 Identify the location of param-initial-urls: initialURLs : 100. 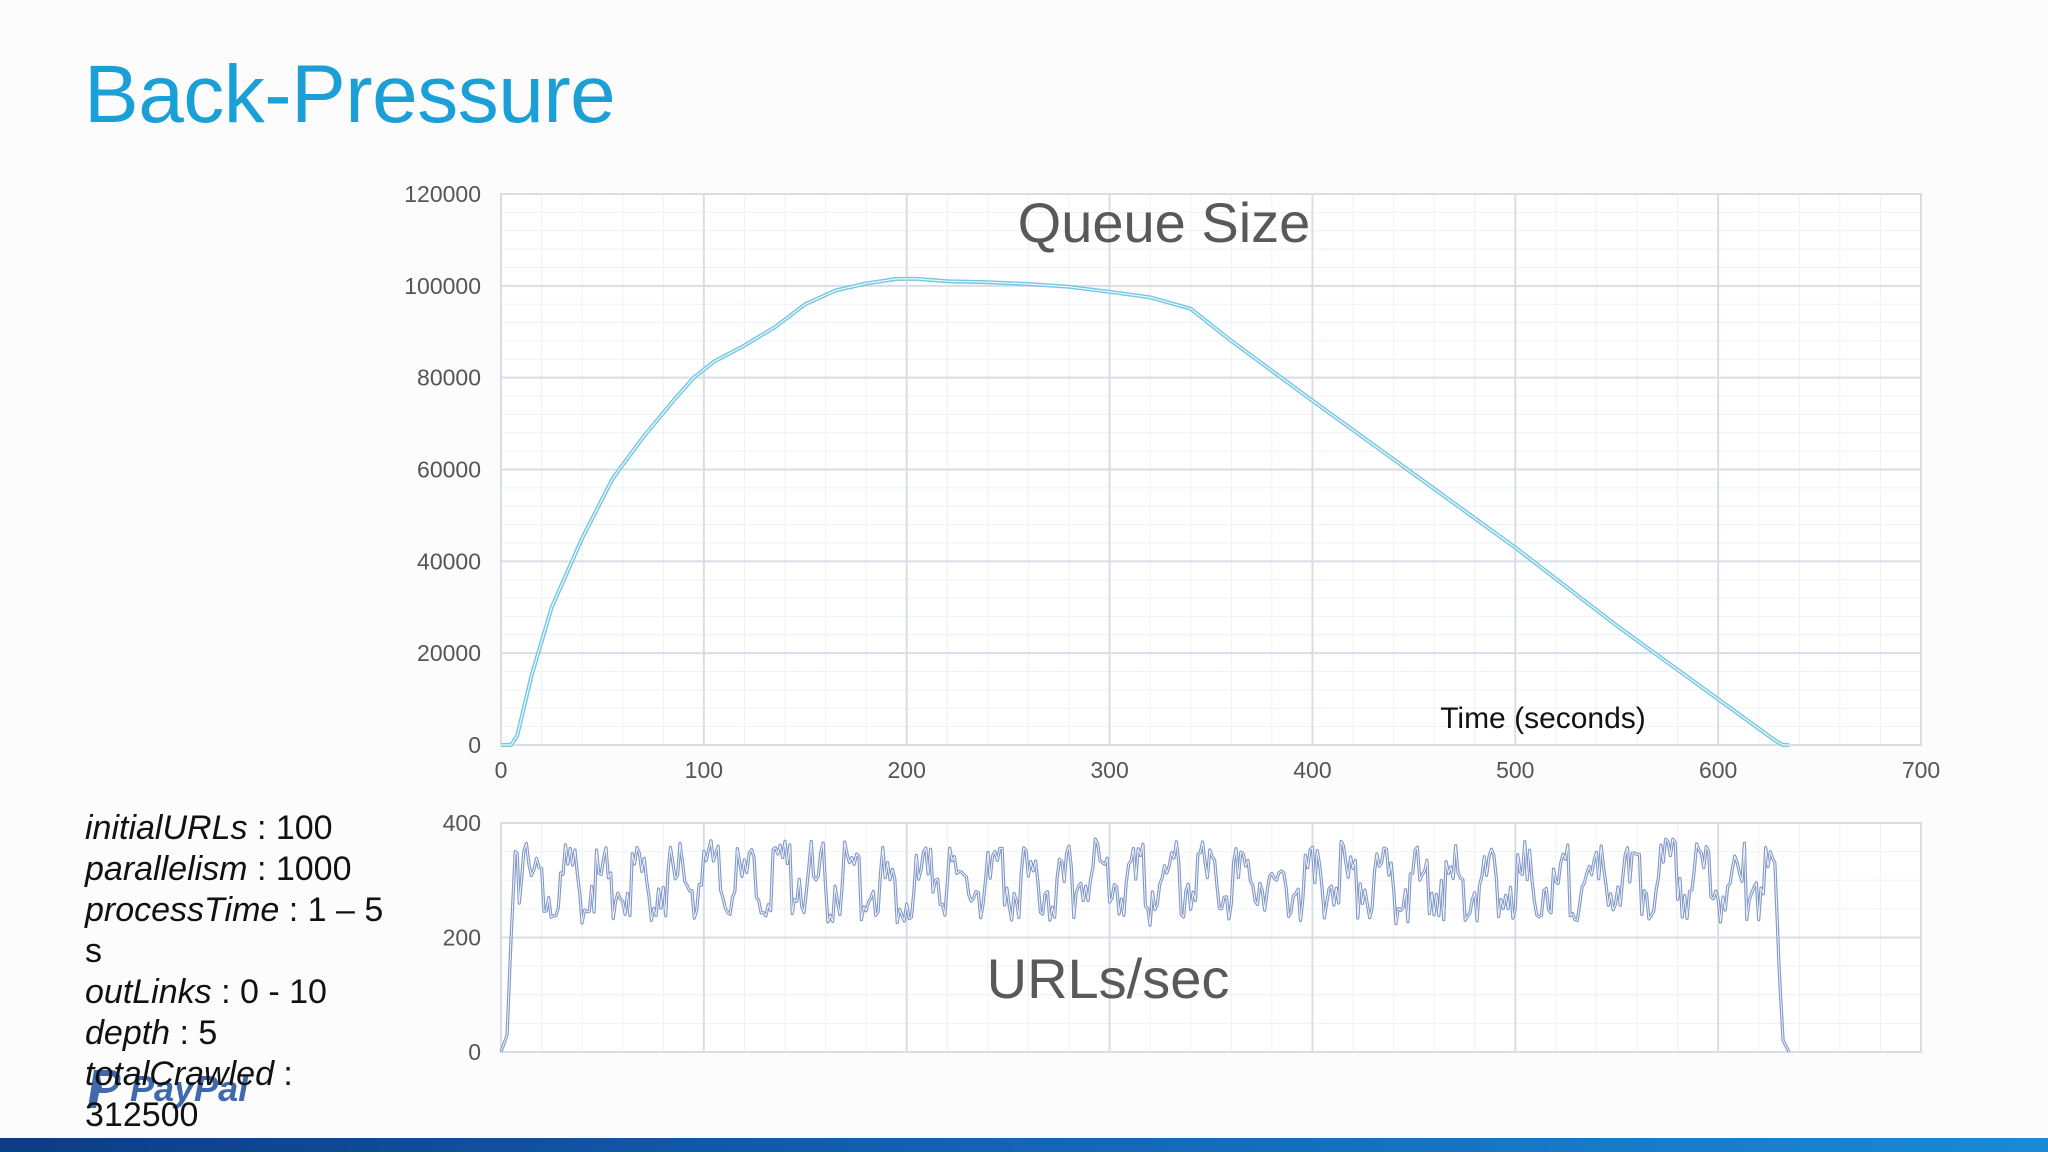
(209, 828).